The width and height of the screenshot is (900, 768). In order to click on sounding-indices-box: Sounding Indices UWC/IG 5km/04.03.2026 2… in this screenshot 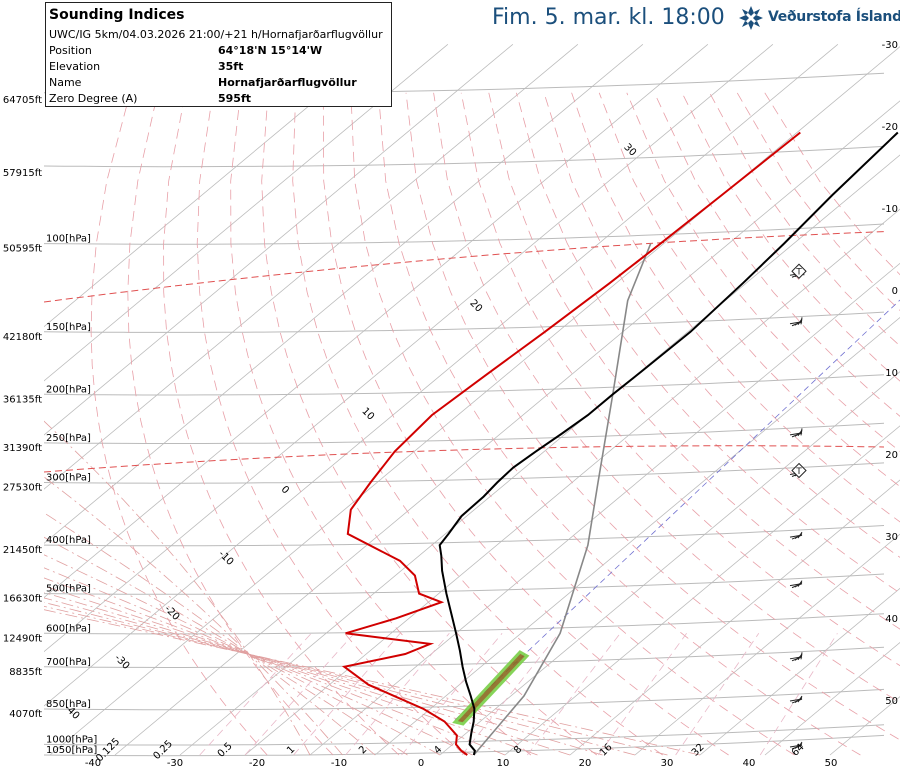, I will do `click(218, 54)`.